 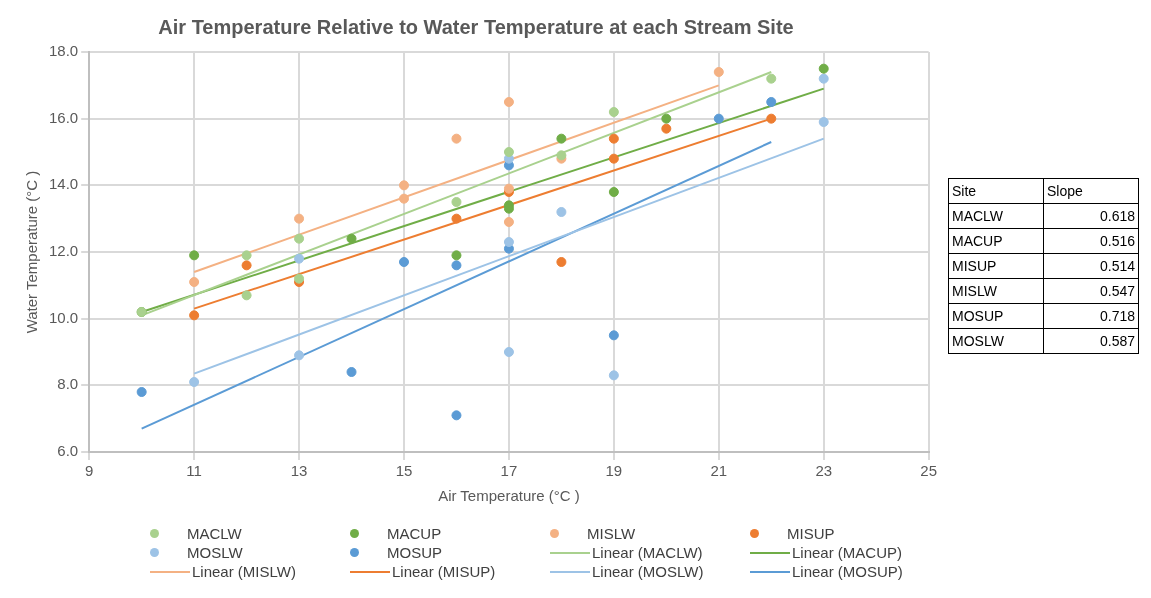 I want to click on y-tick-label: 18.0, so click(x=63, y=51).